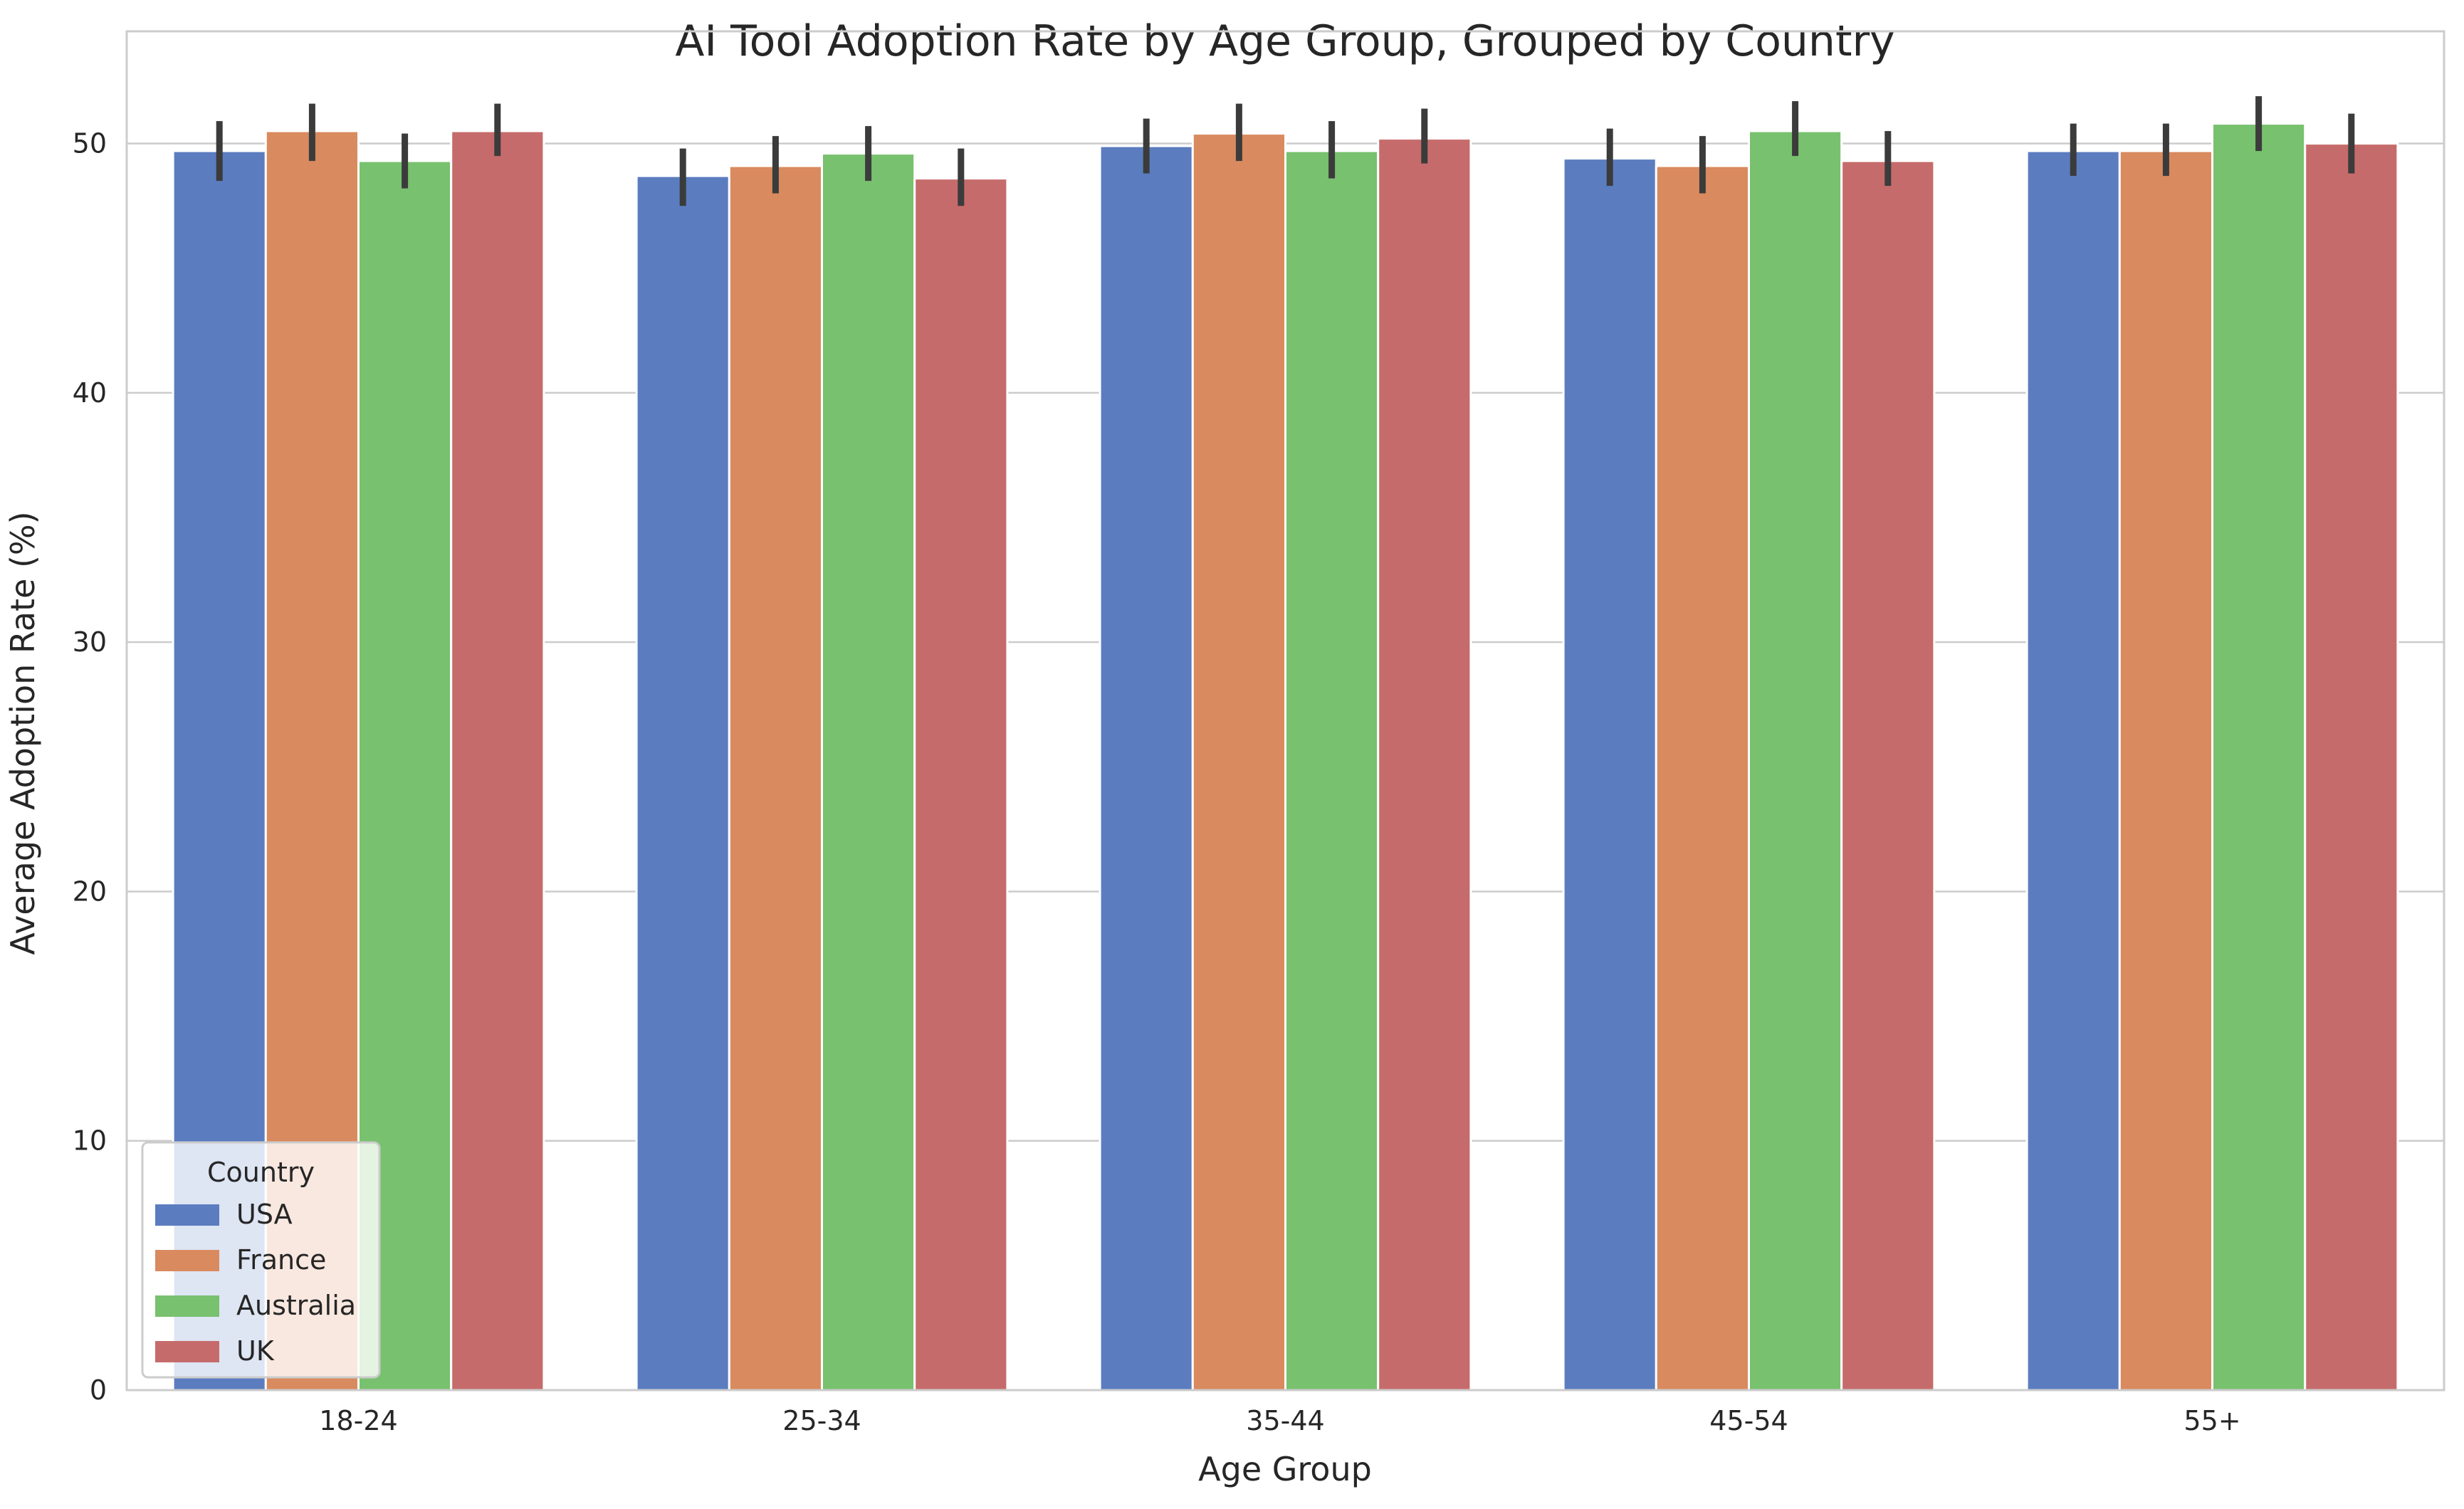 The image size is (2464, 1509). Describe the element at coordinates (261, 1172) in the screenshot. I see `legend-title: Country` at that location.